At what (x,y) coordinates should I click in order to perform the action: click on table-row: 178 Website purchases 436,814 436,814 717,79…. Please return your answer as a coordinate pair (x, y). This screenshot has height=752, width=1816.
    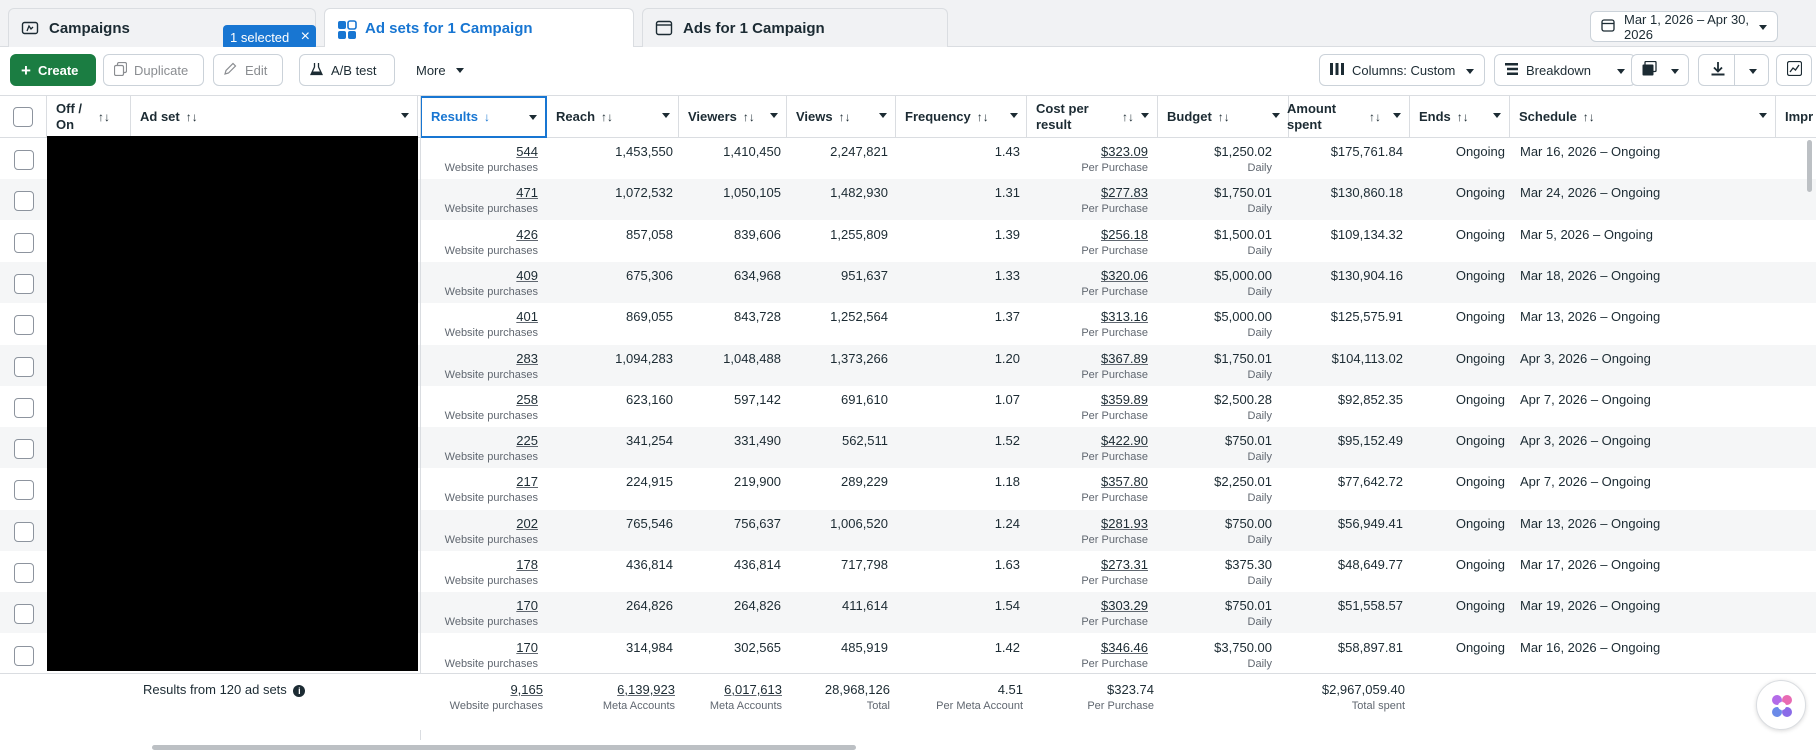
    Looking at the image, I should click on (908, 571).